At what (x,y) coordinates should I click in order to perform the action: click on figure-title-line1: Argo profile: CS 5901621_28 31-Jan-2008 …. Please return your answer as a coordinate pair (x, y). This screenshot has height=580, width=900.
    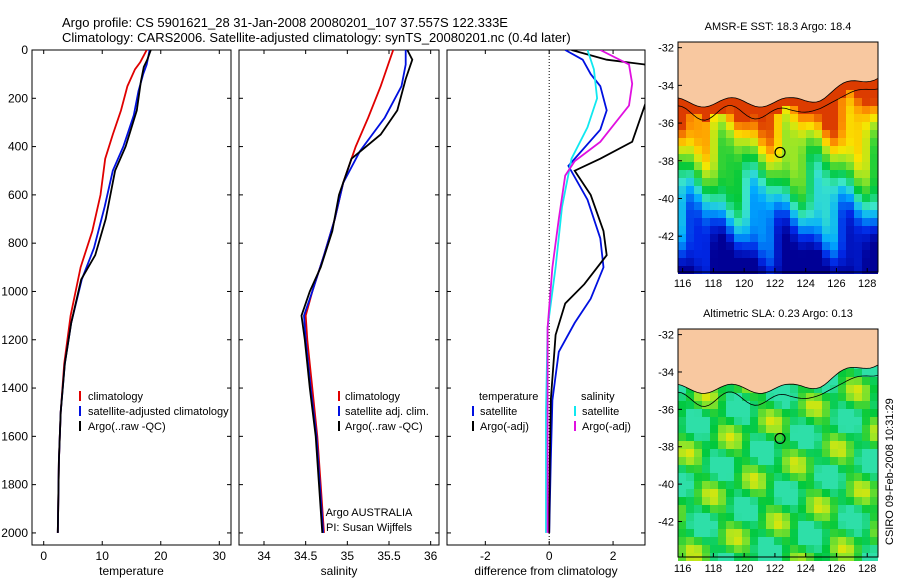
    Looking at the image, I should click on (285, 22).